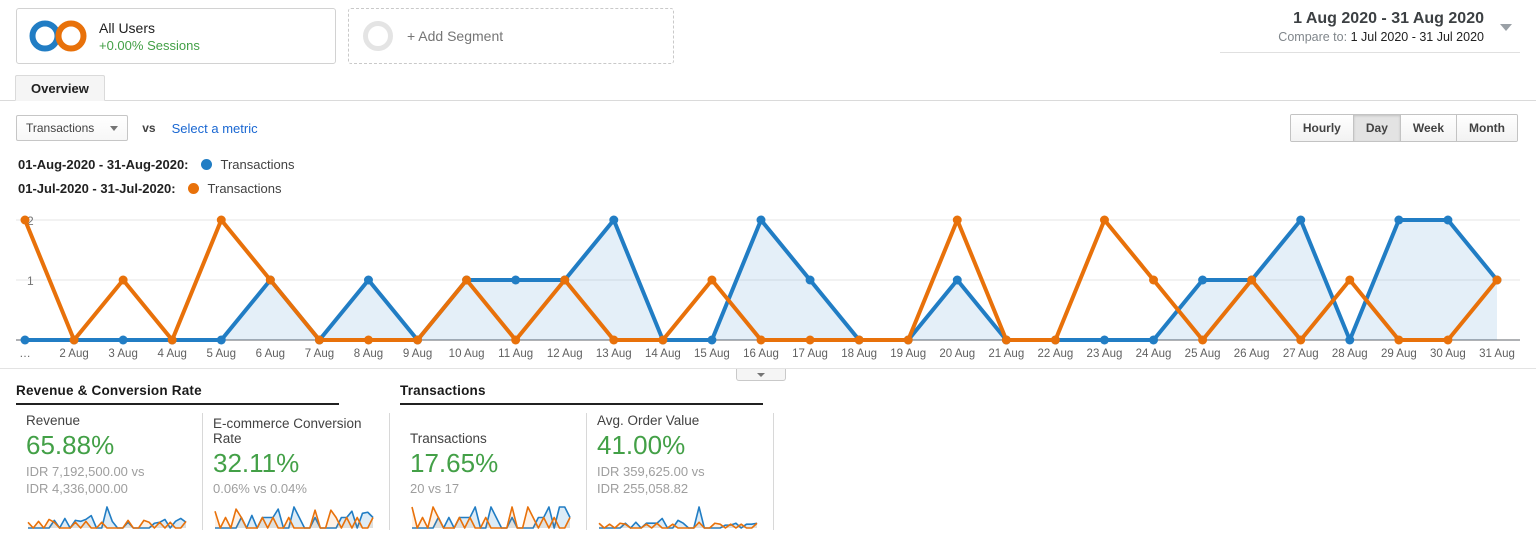  I want to click on svg-text: 26 Aug, so click(1252, 354).